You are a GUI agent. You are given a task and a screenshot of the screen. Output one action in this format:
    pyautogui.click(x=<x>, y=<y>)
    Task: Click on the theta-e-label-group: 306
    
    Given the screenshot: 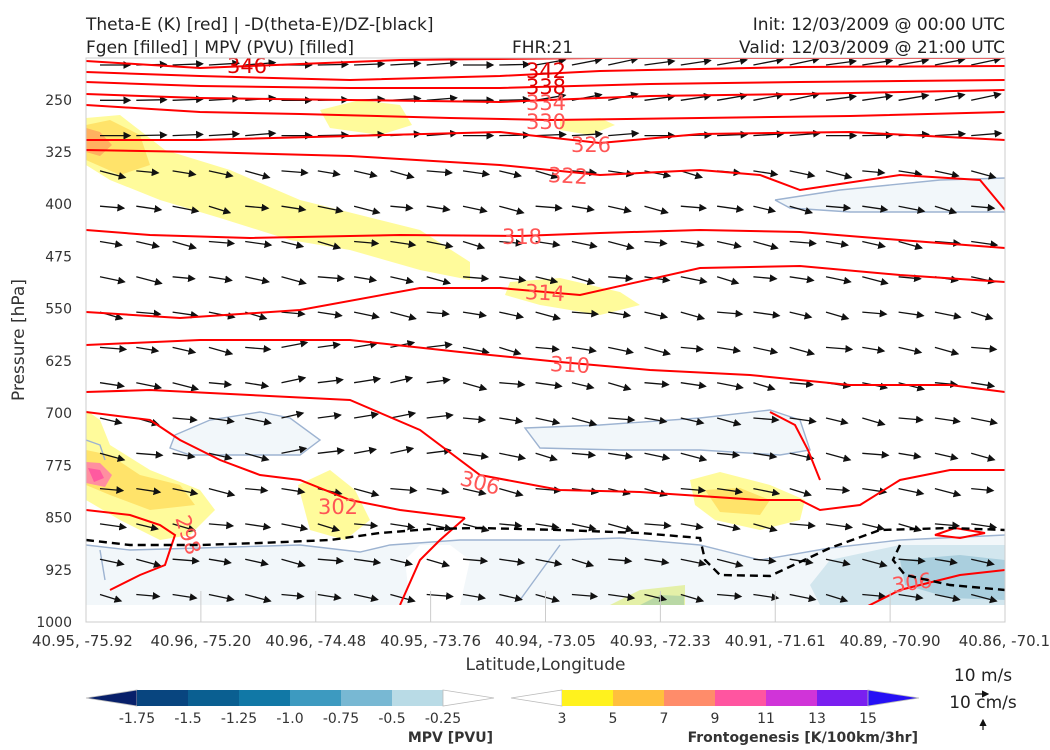 What is the action you would take?
    pyautogui.click(x=911, y=582)
    